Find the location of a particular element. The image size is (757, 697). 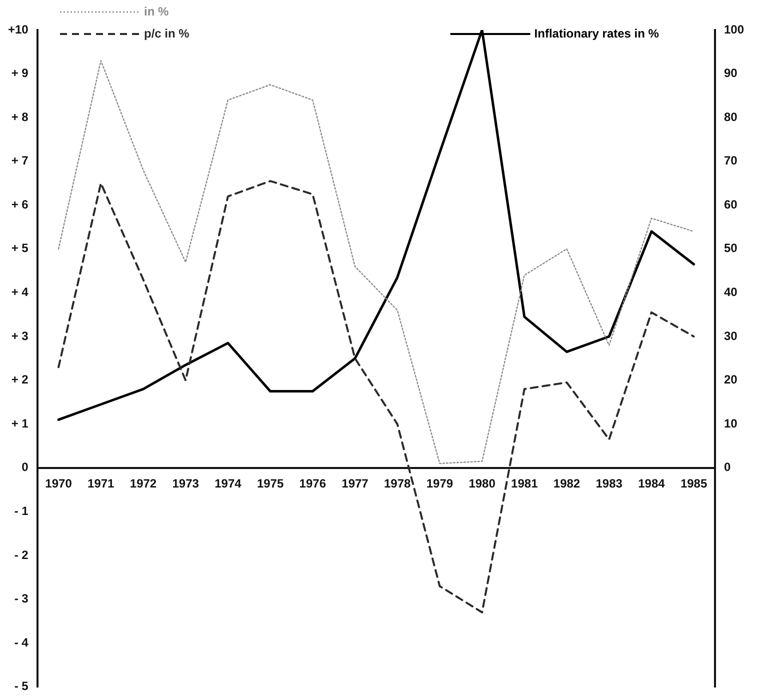

x-tick-label: 1982 is located at coordinates (566, 483).